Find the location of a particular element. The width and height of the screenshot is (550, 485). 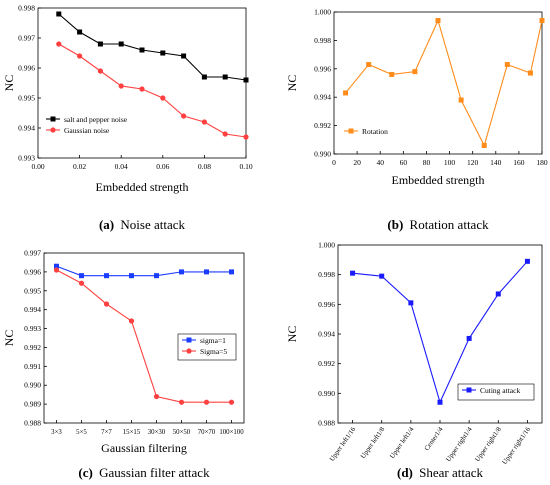

panel-b-ylabel: NC is located at coordinates (292, 83).